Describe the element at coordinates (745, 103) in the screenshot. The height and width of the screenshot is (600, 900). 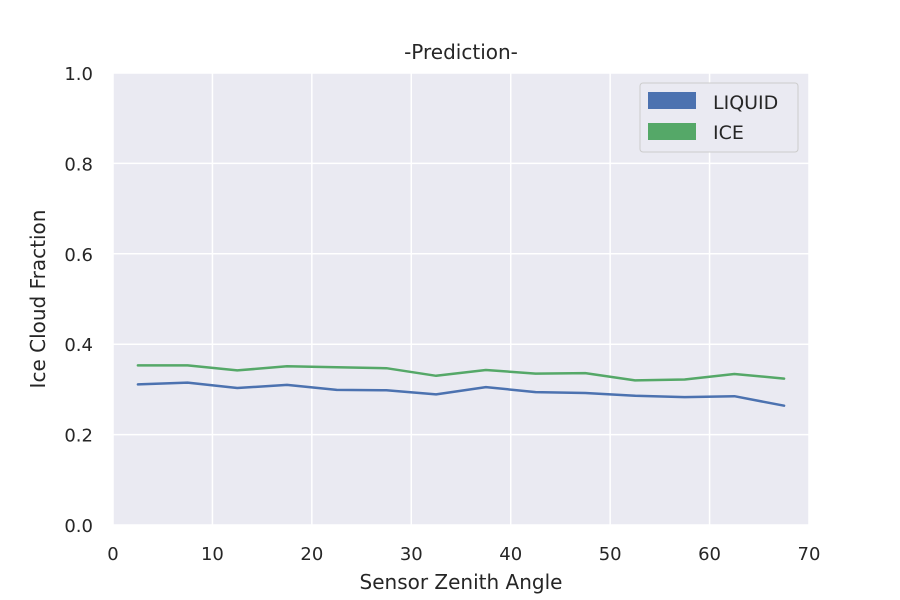
I see `legend-label-liquid: LIQUID` at that location.